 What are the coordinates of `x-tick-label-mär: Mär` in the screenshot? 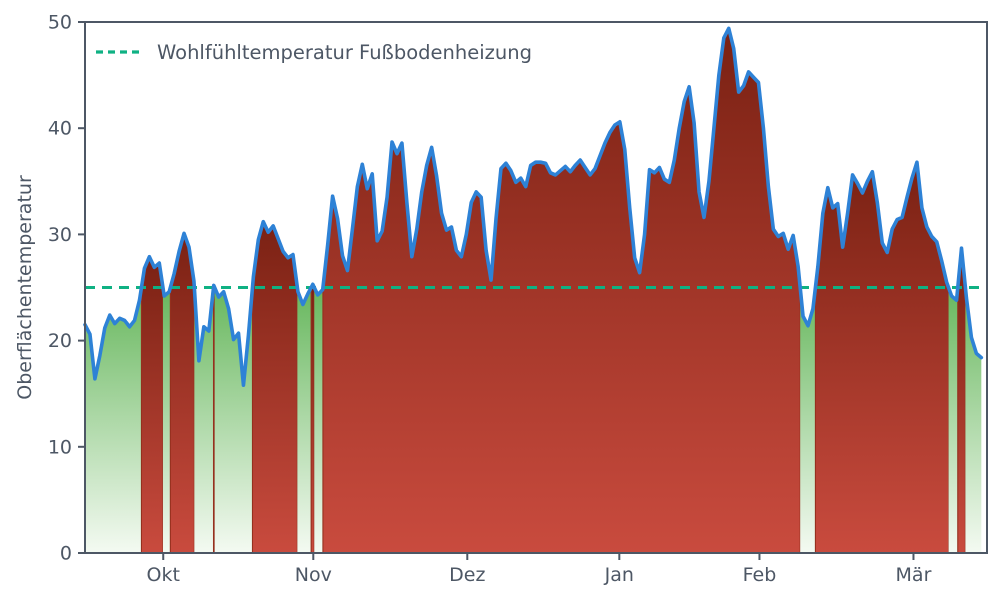 It's located at (914, 575).